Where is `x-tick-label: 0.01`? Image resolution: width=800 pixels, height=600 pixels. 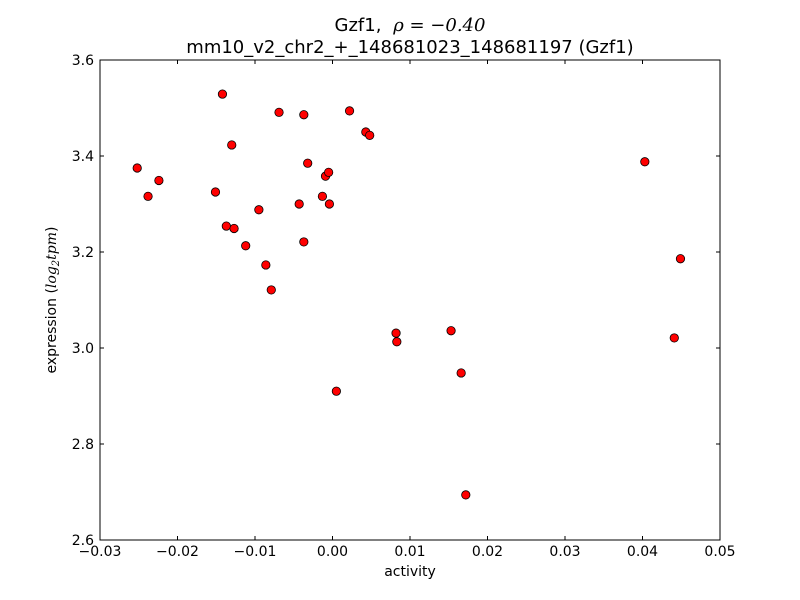 x-tick-label: 0.01 is located at coordinates (409, 552).